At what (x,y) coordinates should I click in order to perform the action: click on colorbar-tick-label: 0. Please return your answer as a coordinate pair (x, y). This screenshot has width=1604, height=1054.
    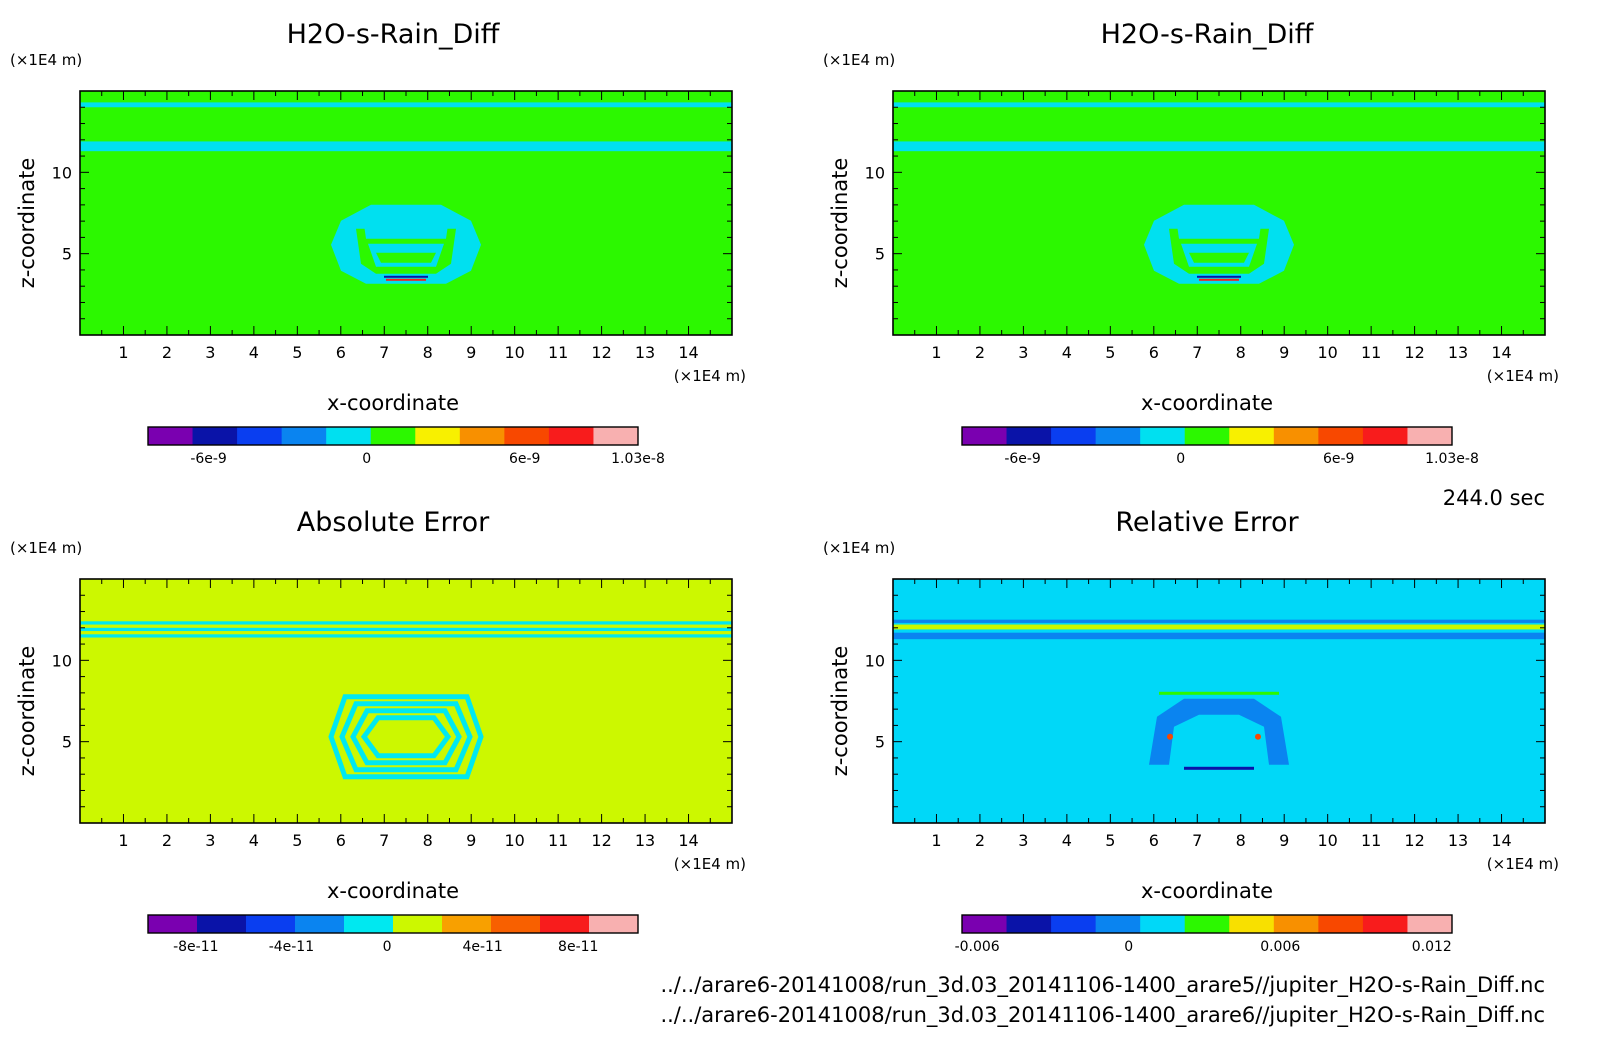
    Looking at the image, I should click on (387, 947).